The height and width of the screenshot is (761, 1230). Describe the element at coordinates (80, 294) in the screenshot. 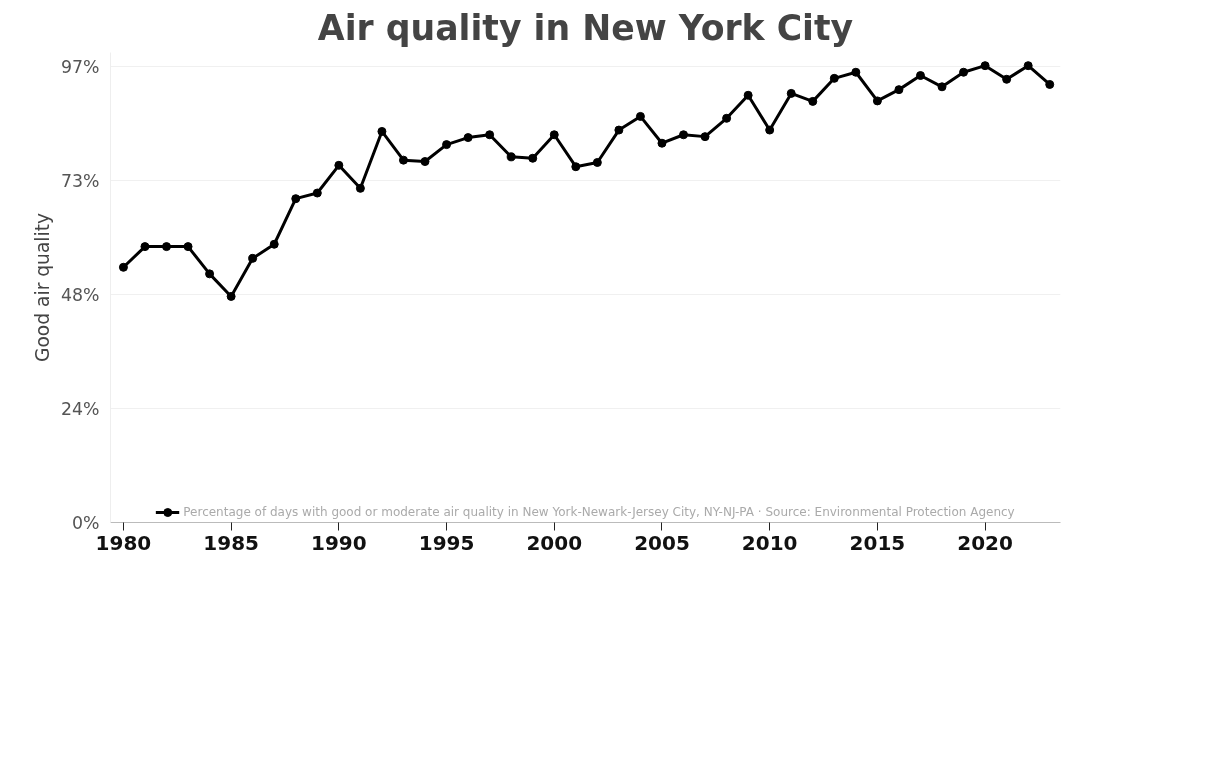

I see `y-tick-label: 48%` at that location.